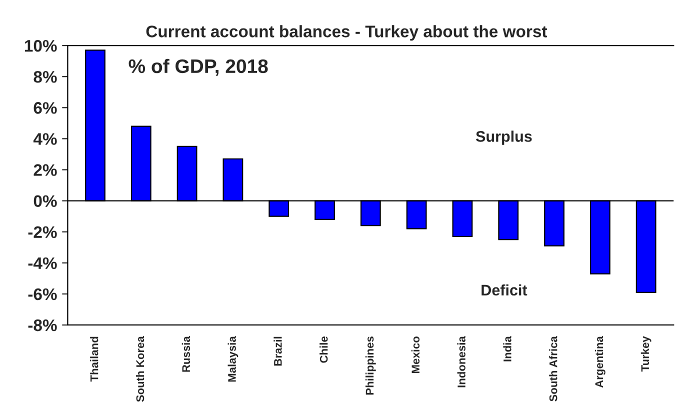  Describe the element at coordinates (505, 290) in the screenshot. I see `annotation: Deficit` at that location.